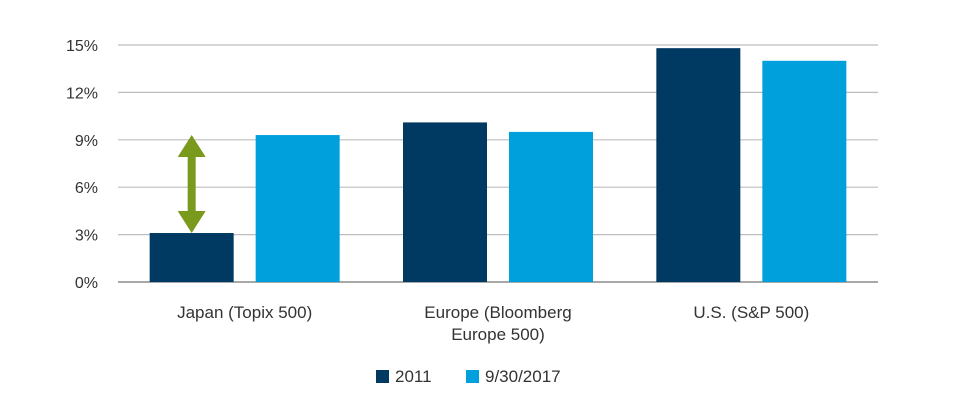 The width and height of the screenshot is (960, 405). I want to click on legend-label: 9/30/2017, so click(523, 376).